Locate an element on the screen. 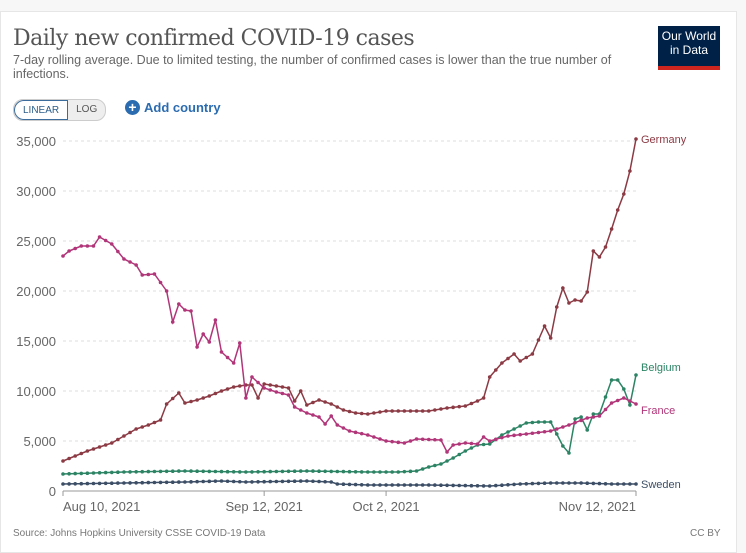 Image resolution: width=746 pixels, height=553 pixels. log-button: LOG is located at coordinates (87, 109).